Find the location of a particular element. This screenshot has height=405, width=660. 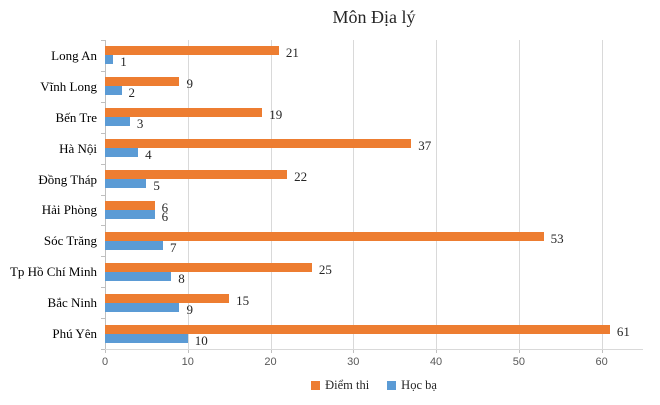

y-axis-line is located at coordinates (105, 194).